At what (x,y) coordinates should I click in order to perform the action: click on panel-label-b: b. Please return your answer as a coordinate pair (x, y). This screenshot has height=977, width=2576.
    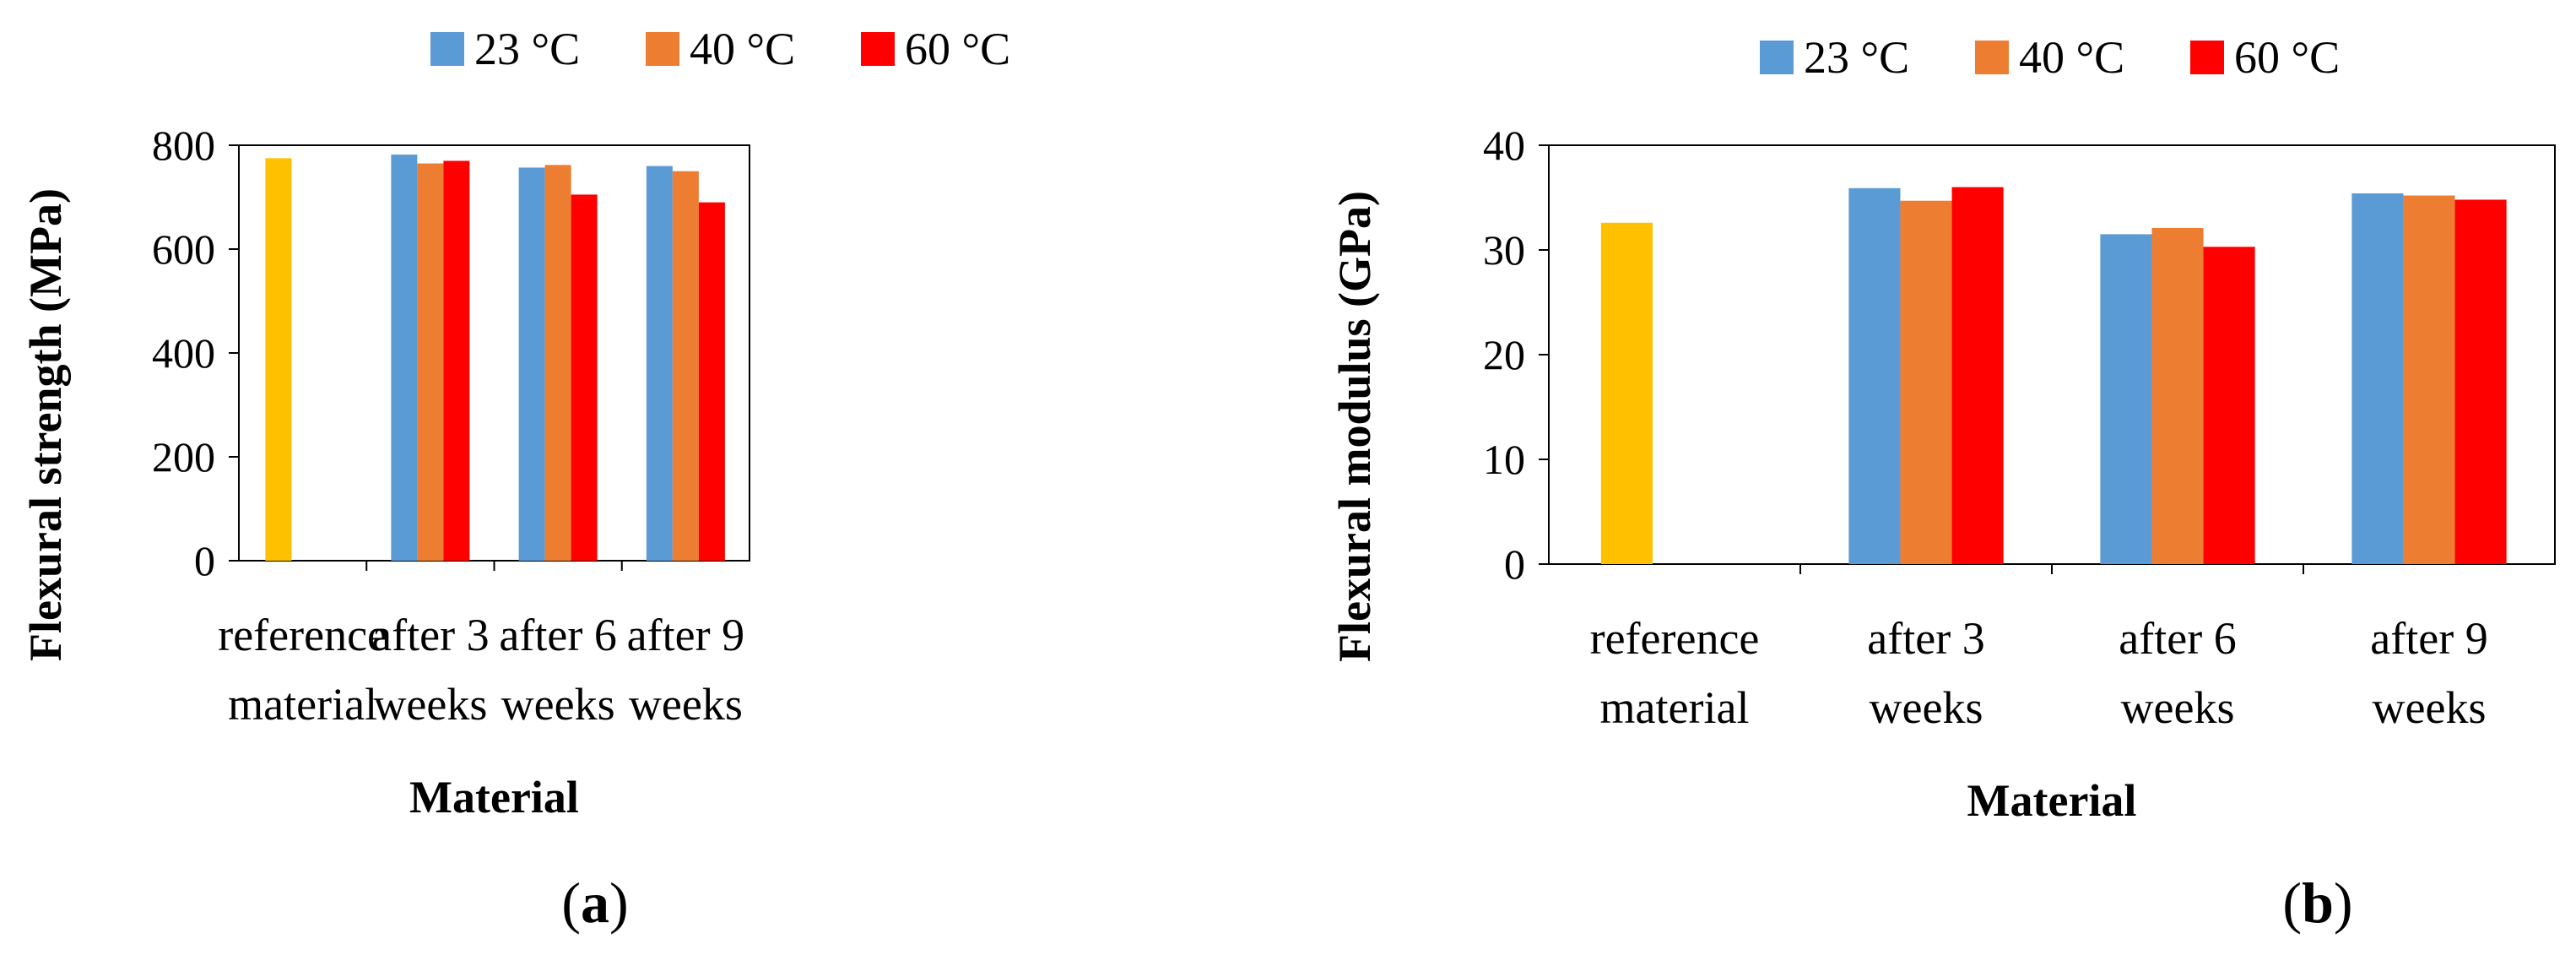
    Looking at the image, I should click on (2318, 903).